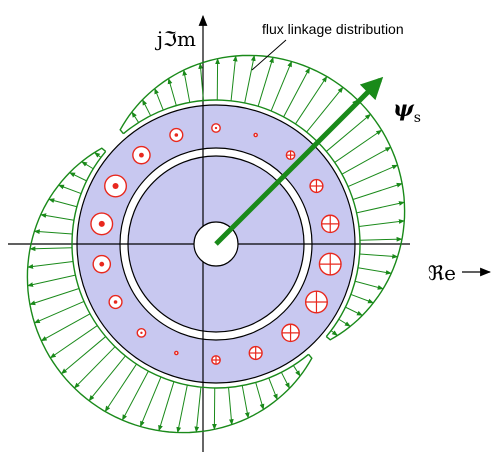 Image resolution: width=498 pixels, height=455 pixels. What do you see at coordinates (176, 353) in the screenshot?
I see `conductor-dot` at bounding box center [176, 353].